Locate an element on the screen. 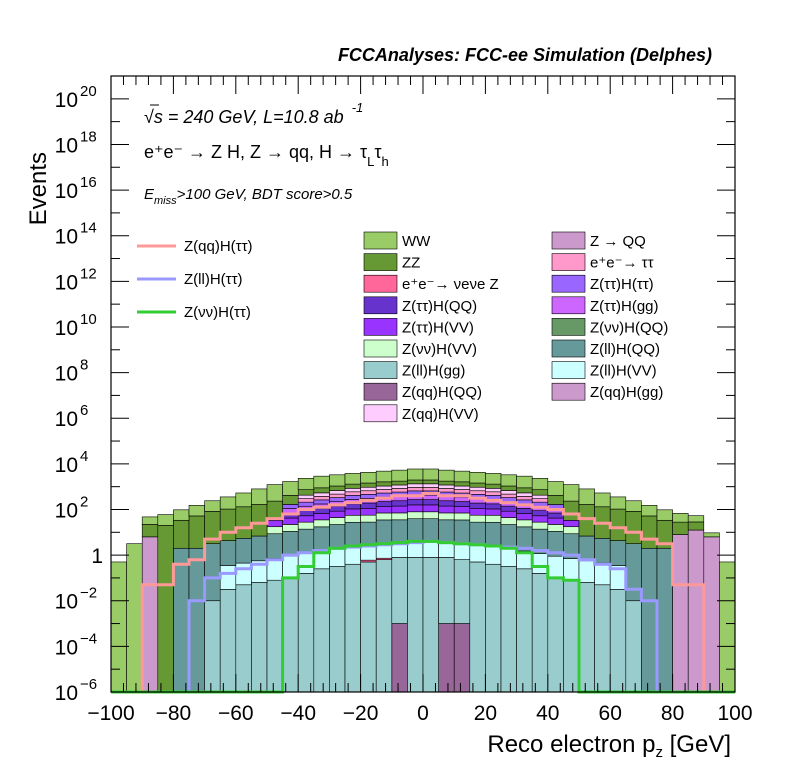 The image size is (796, 772). bar-z-qq-h-vv--bin-16 is located at coordinates (368, 489).